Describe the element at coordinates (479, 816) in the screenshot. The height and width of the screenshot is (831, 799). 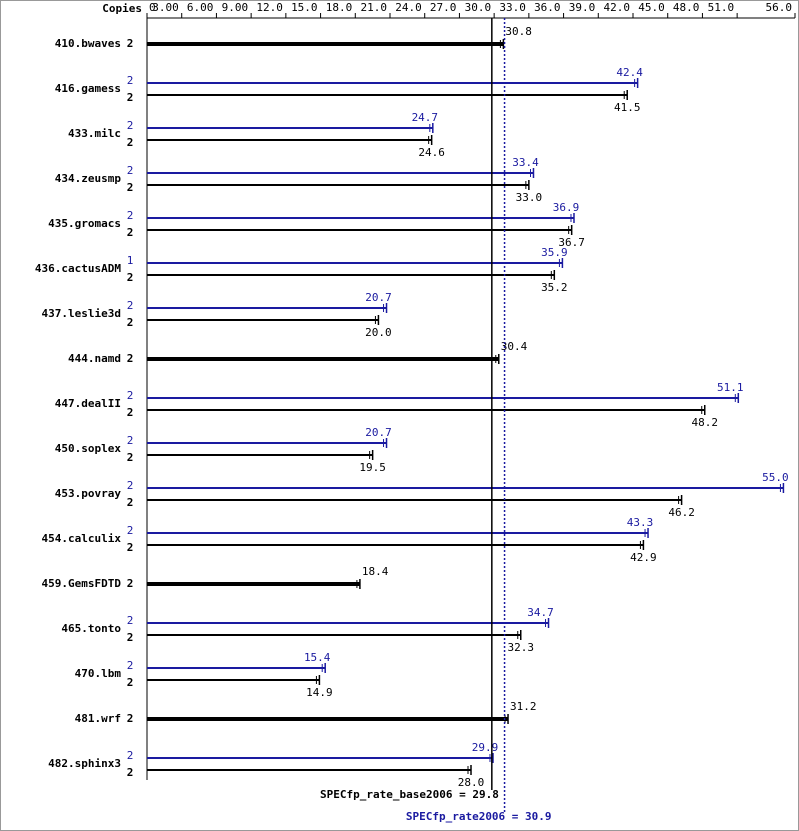
I see `reference-label: SPECfp_rate2006 = 30.9` at that location.